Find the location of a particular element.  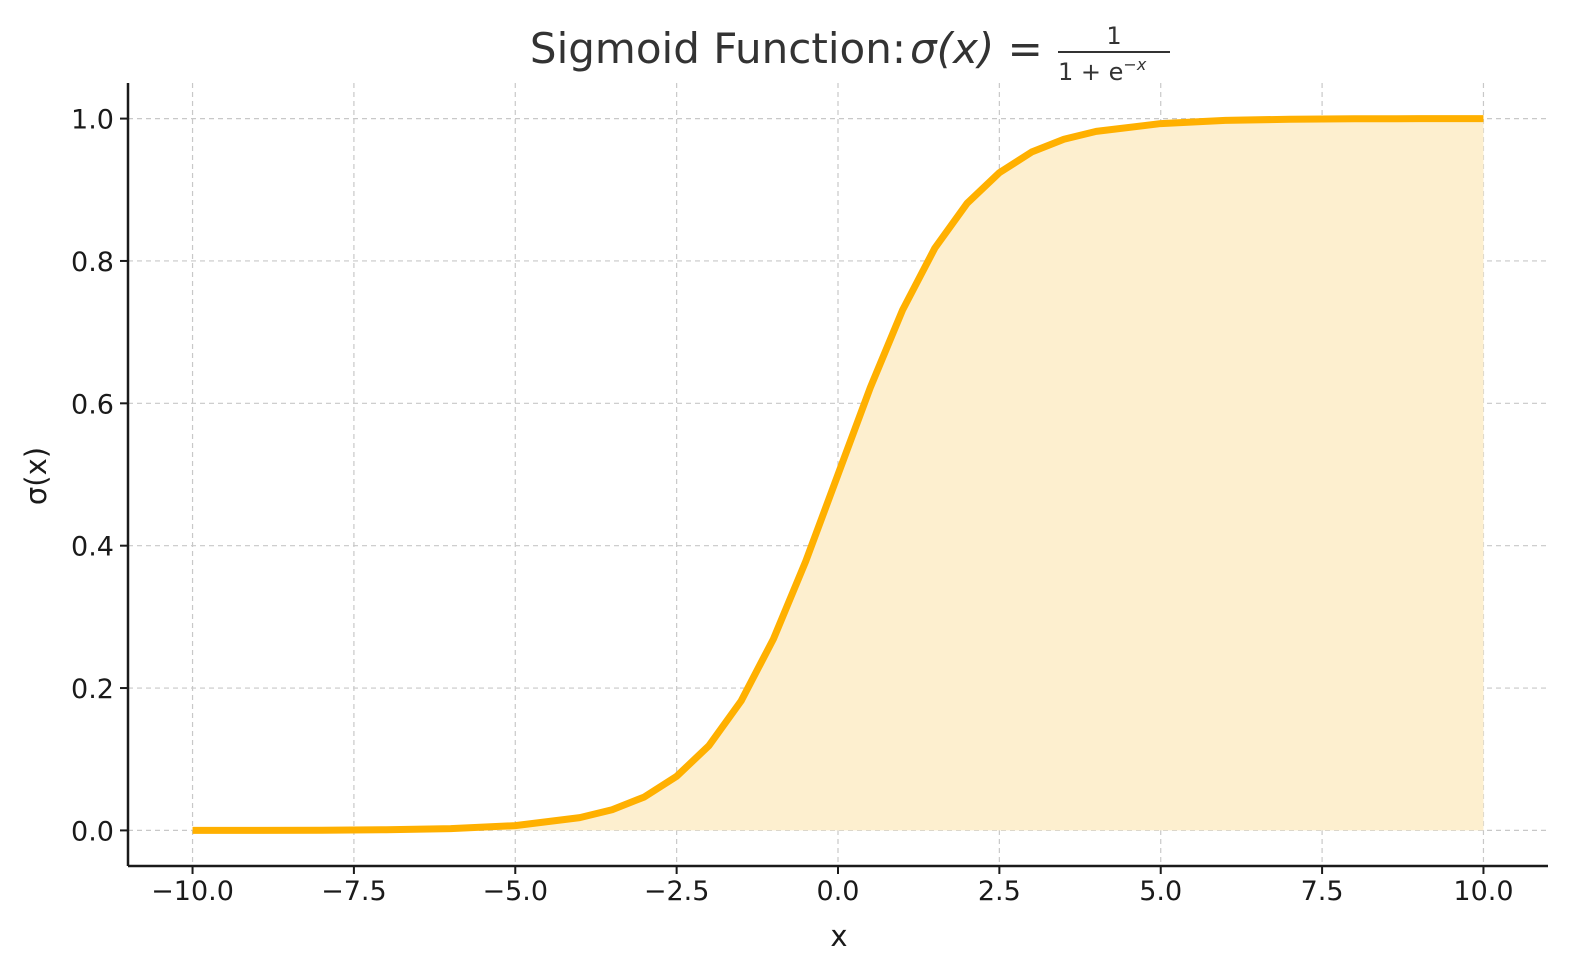

y-tick-label-0: 0.0 is located at coordinates (92, 831).